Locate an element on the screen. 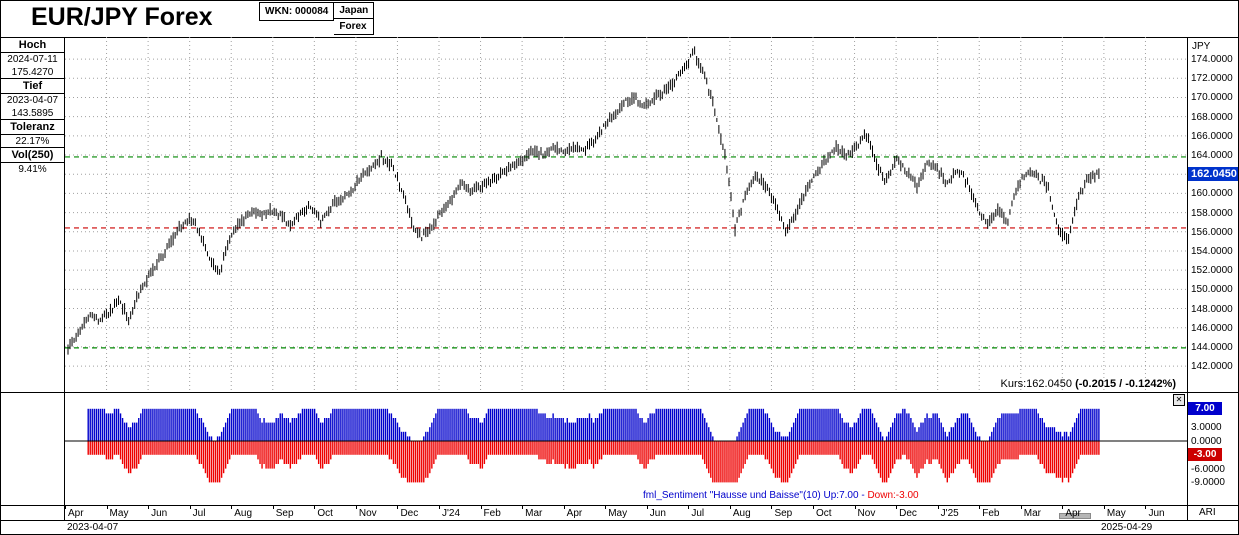  price-tick-label: 152.0000 is located at coordinates (1212, 271).